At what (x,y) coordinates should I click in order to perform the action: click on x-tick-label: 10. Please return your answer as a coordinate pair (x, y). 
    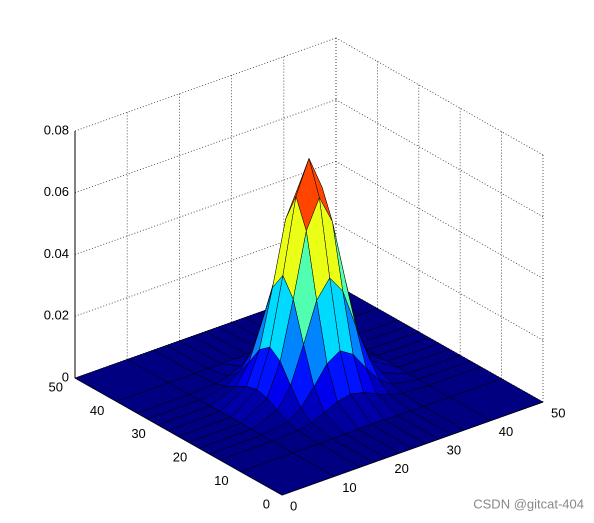
    Looking at the image, I should click on (349, 487).